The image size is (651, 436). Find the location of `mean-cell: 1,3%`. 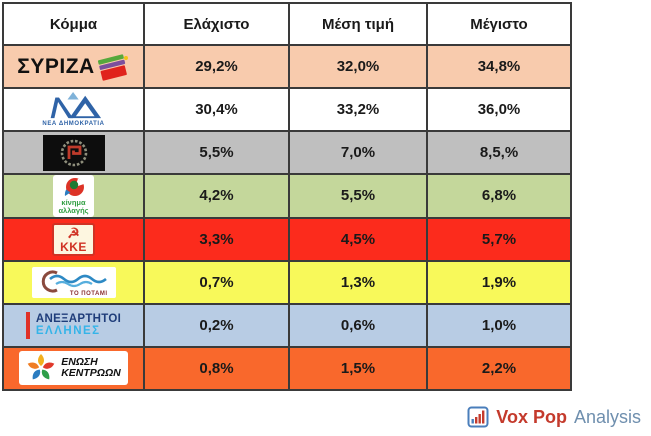

mean-cell: 1,3% is located at coordinates (358, 282).